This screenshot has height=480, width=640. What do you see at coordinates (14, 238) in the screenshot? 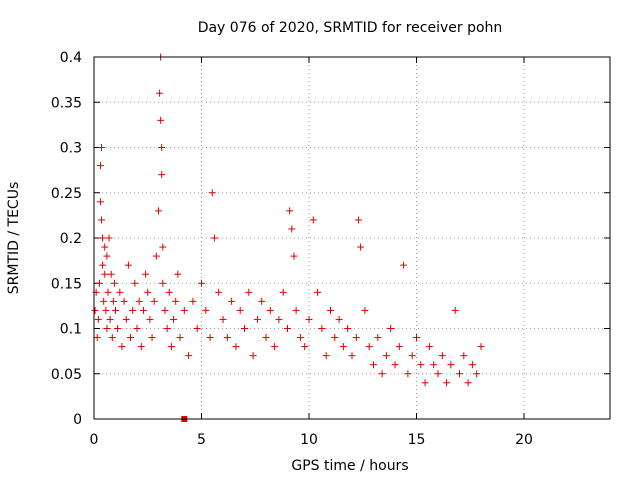
I see `y-axis-label: SRMTID / TECUs` at bounding box center [14, 238].